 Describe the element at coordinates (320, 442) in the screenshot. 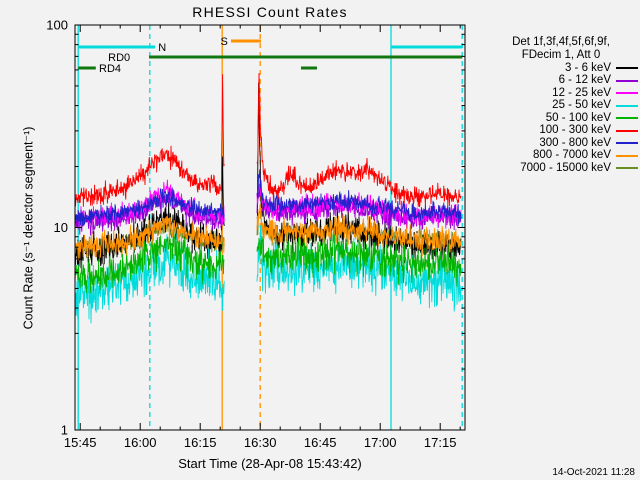

I see `x-tick-label-16-45: 16:45` at that location.